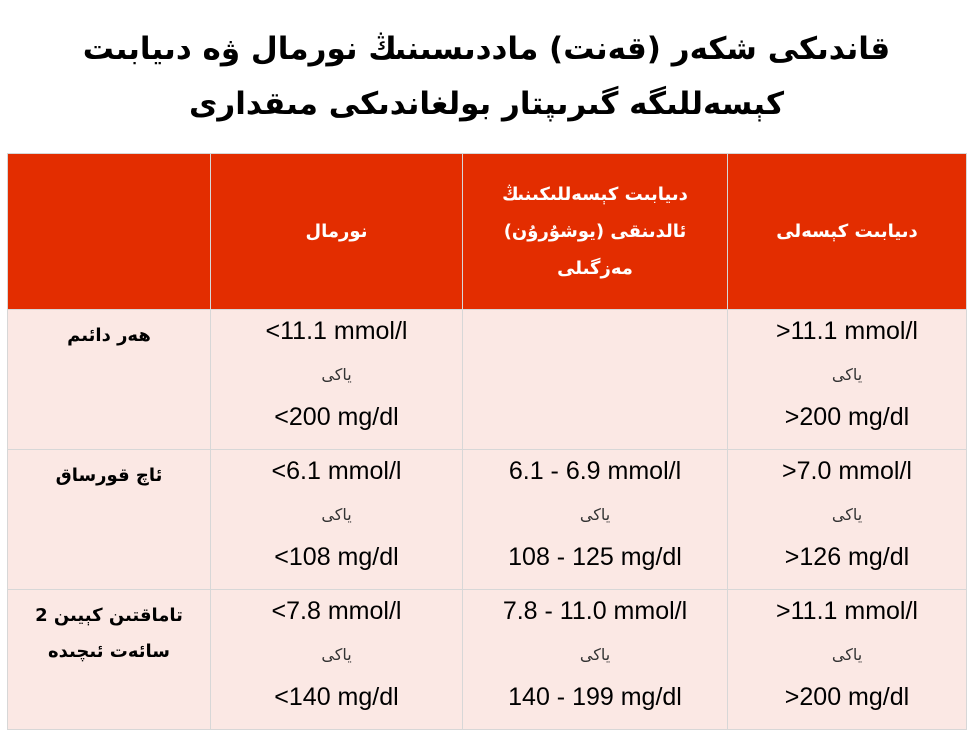 This screenshot has height=739, width=973. I want to click on value-mgdl: 108 - 125 mg/dl, so click(595, 557).